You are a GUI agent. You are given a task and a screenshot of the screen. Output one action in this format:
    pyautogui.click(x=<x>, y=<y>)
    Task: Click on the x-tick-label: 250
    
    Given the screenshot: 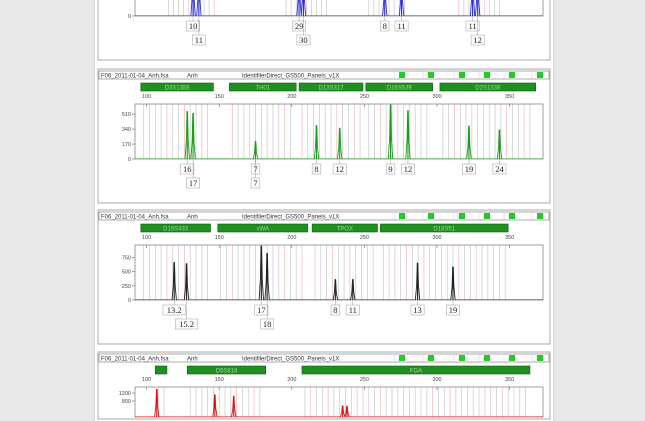 What is the action you would take?
    pyautogui.click(x=364, y=97)
    